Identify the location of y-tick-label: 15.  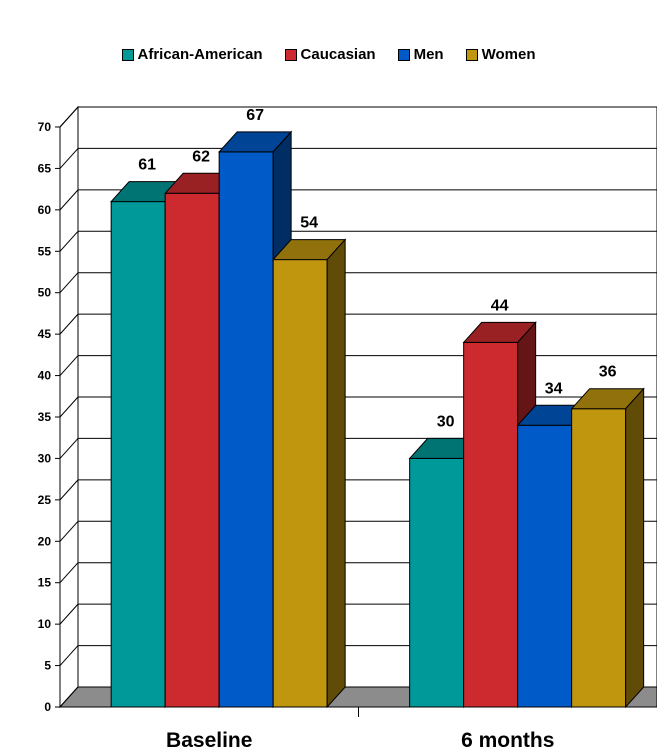
(45, 583).